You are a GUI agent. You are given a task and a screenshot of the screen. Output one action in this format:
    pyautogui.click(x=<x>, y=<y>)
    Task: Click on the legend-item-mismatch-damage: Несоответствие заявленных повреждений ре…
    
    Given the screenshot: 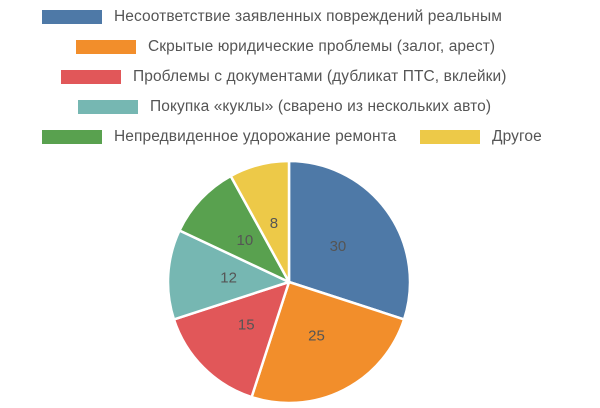 What is the action you would take?
    pyautogui.click(x=272, y=17)
    